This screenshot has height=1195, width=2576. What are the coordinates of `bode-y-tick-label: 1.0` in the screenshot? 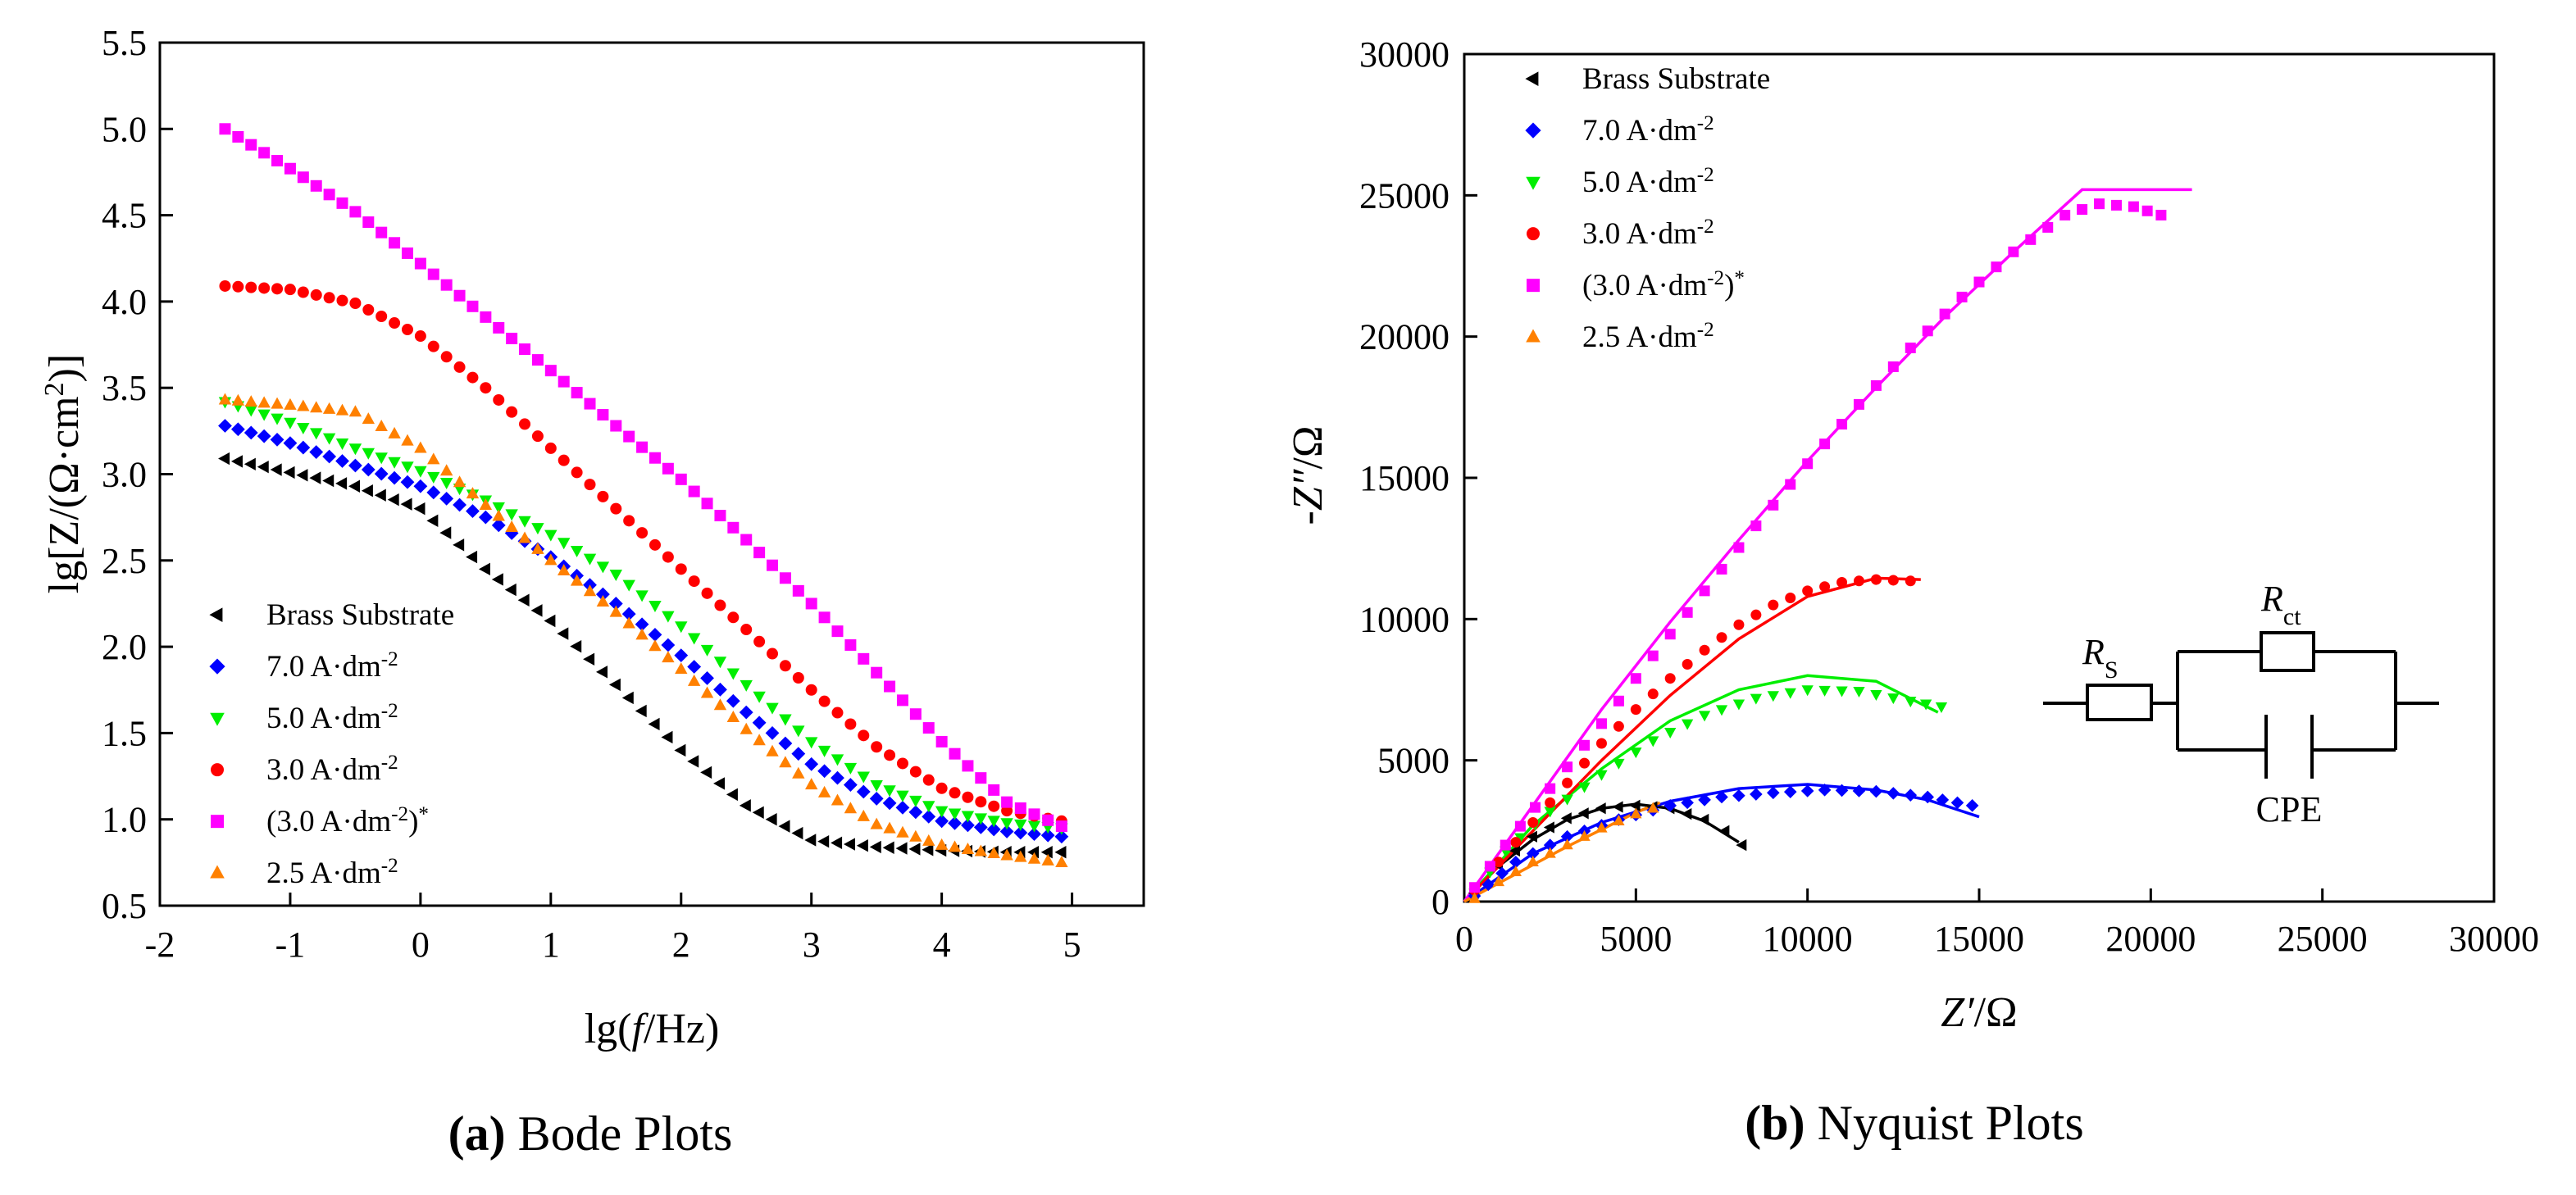 It's located at (124, 820).